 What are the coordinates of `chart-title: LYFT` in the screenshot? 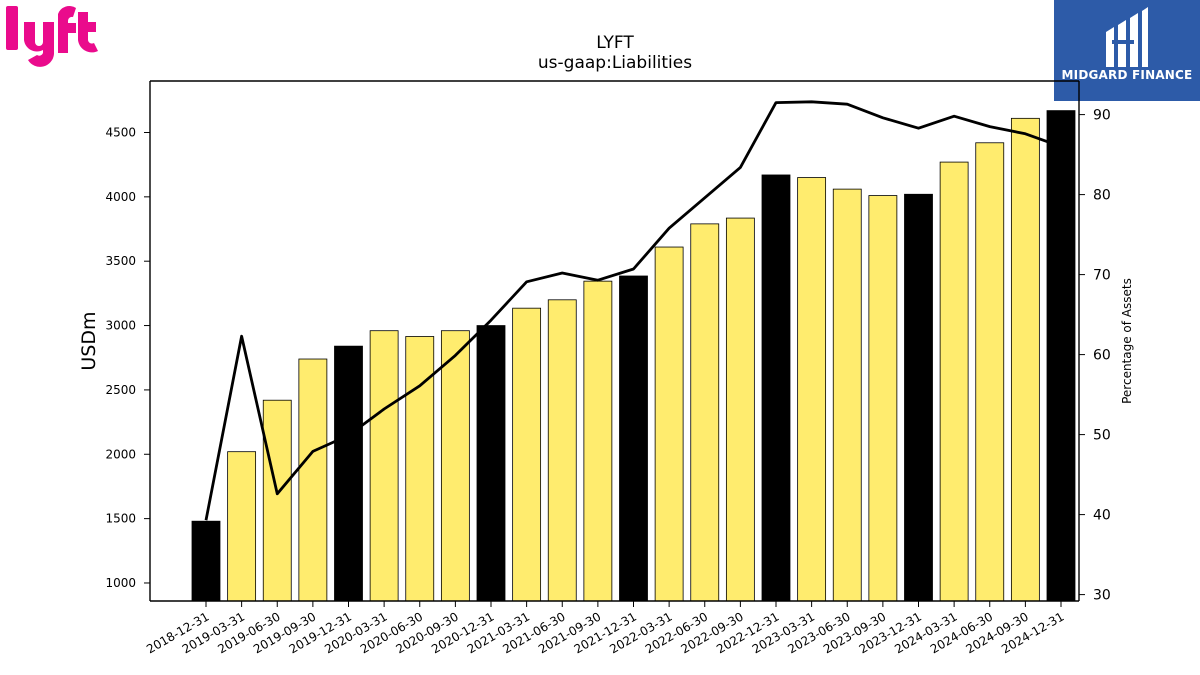 It's located at (615, 43).